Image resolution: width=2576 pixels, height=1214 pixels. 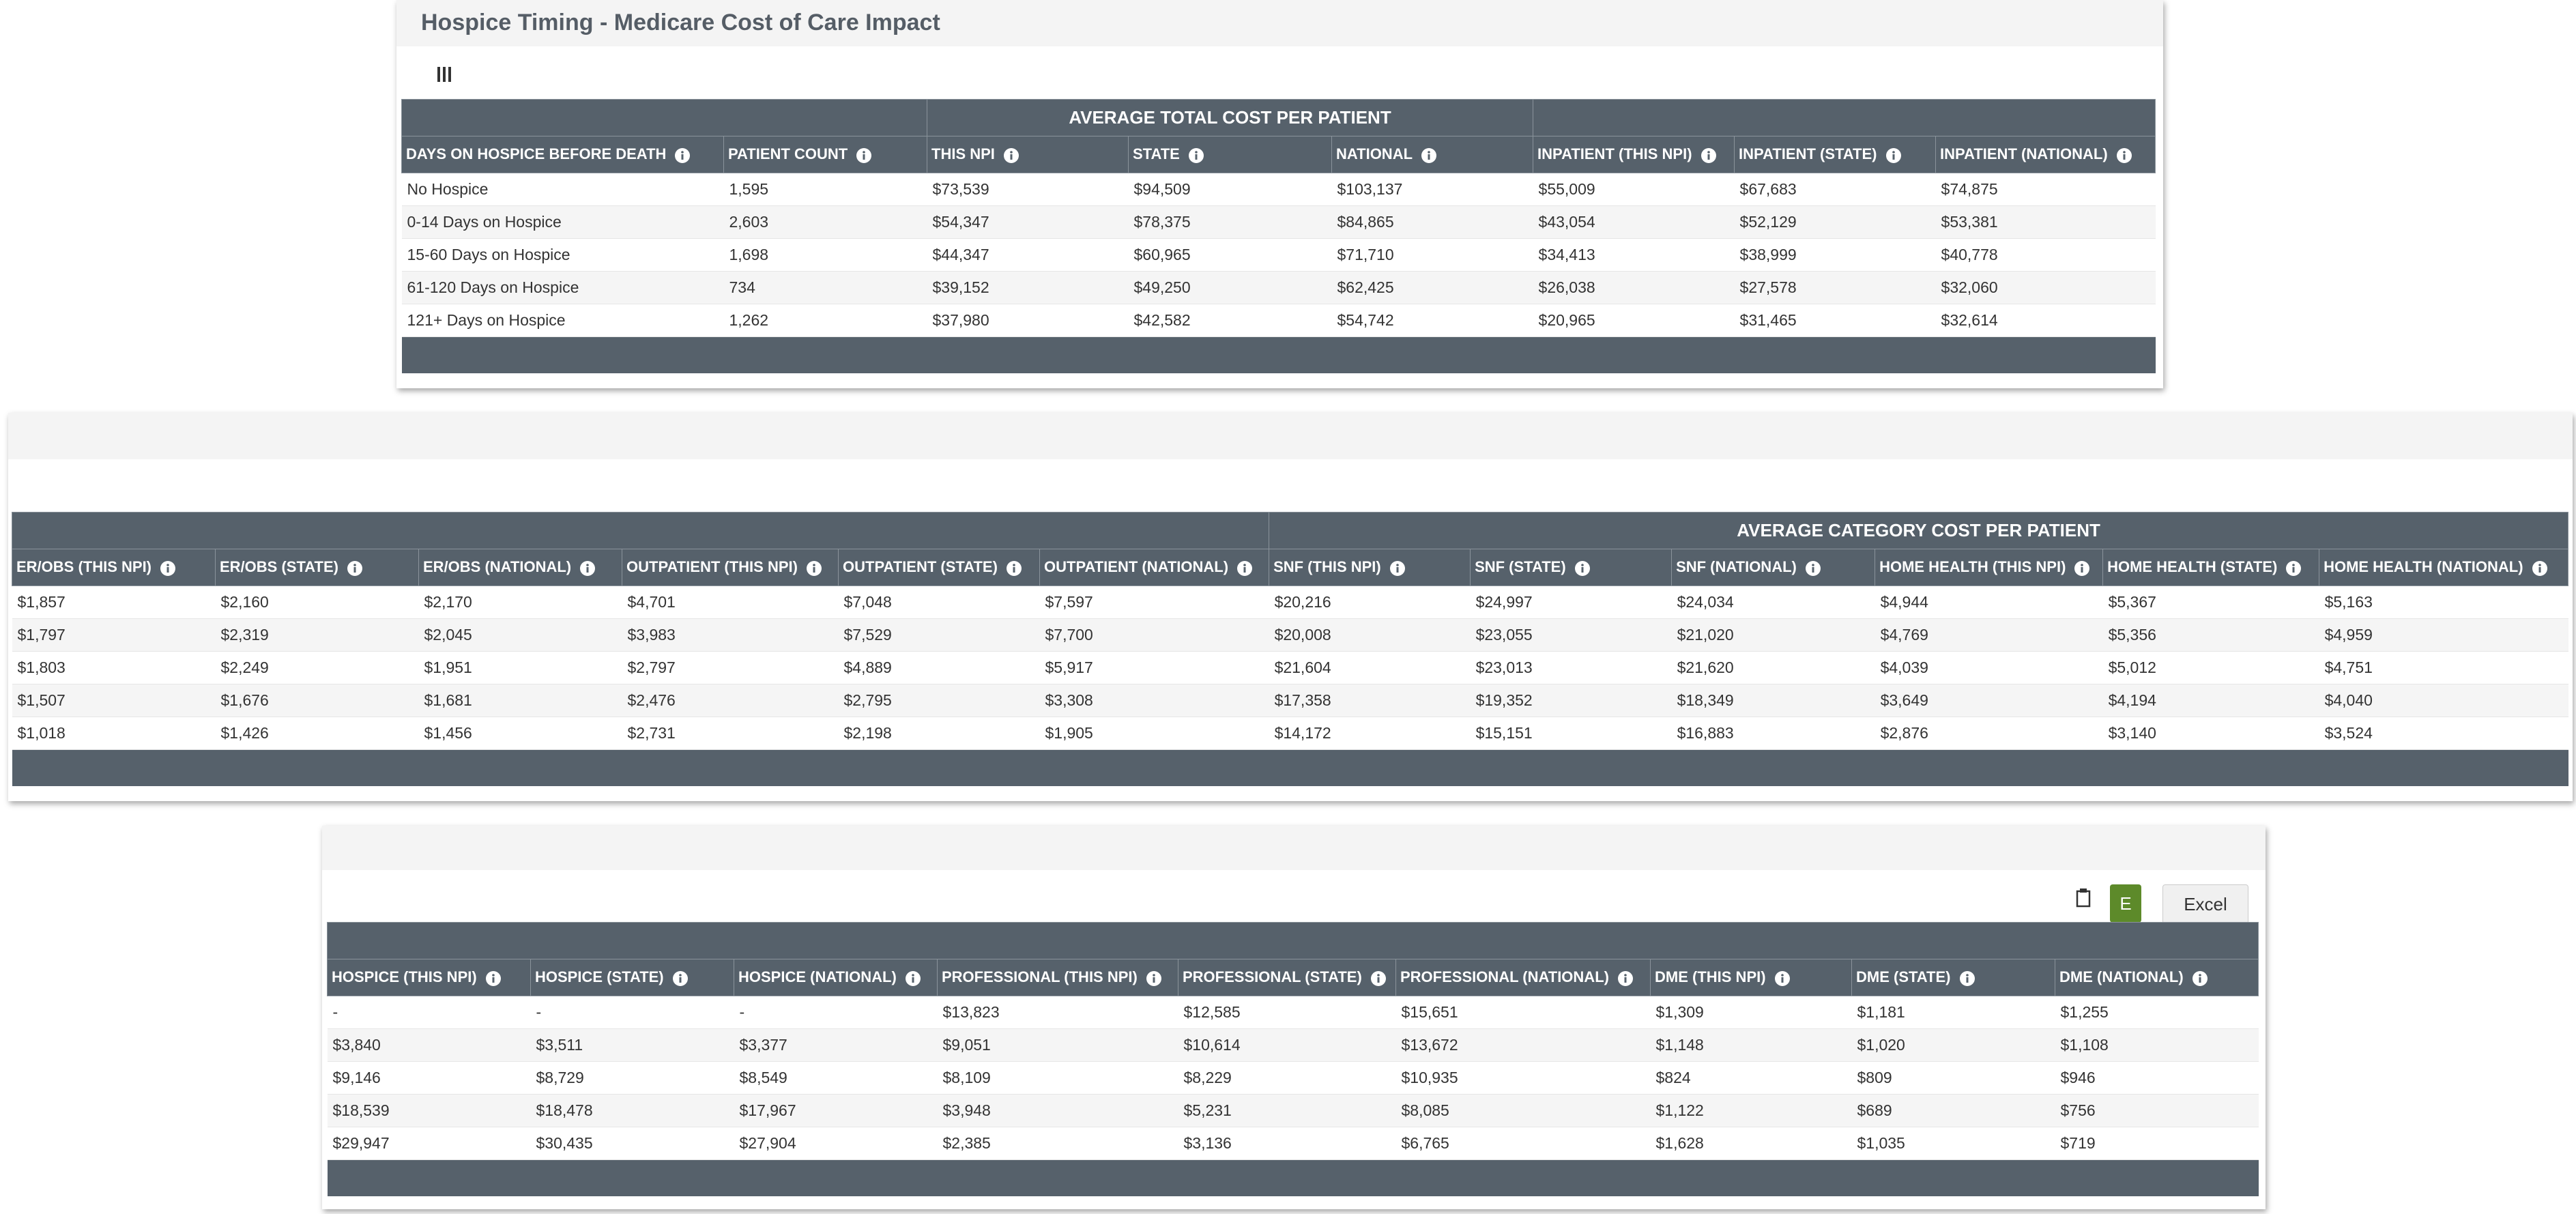 What do you see at coordinates (1751, 1078) in the screenshot?
I see `table-cell: $824` at bounding box center [1751, 1078].